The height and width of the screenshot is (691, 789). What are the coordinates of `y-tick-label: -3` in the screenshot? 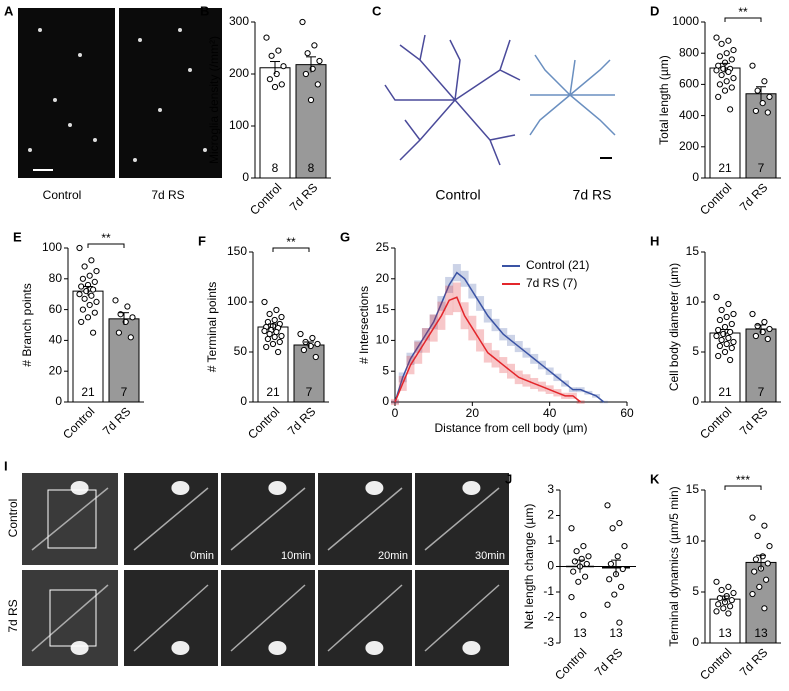 It's located at (548, 642).